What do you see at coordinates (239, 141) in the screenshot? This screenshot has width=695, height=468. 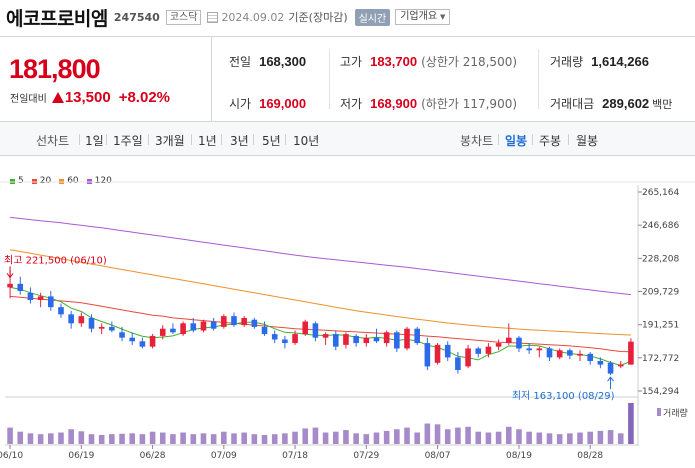 I see `tab-3y: 3년` at bounding box center [239, 141].